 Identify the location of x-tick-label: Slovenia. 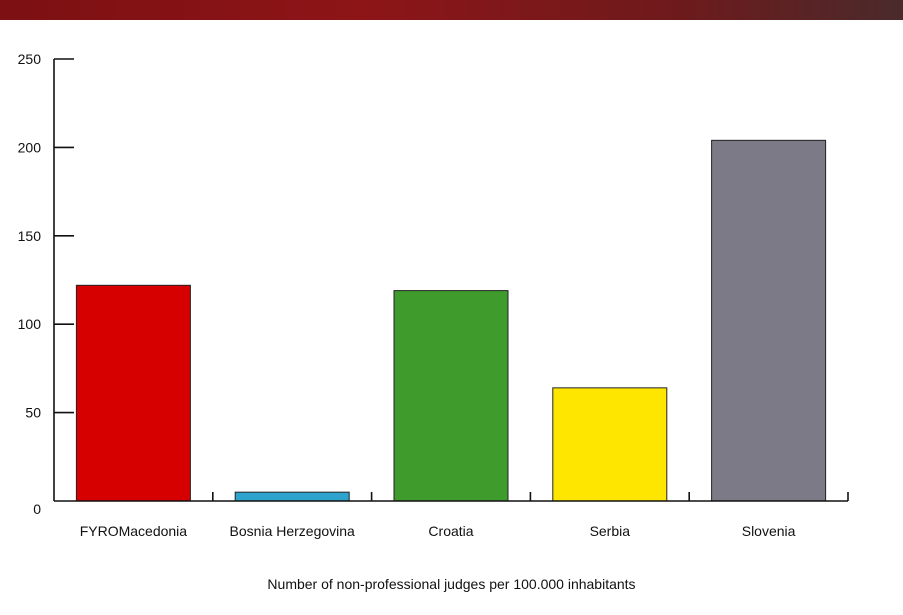
(769, 531).